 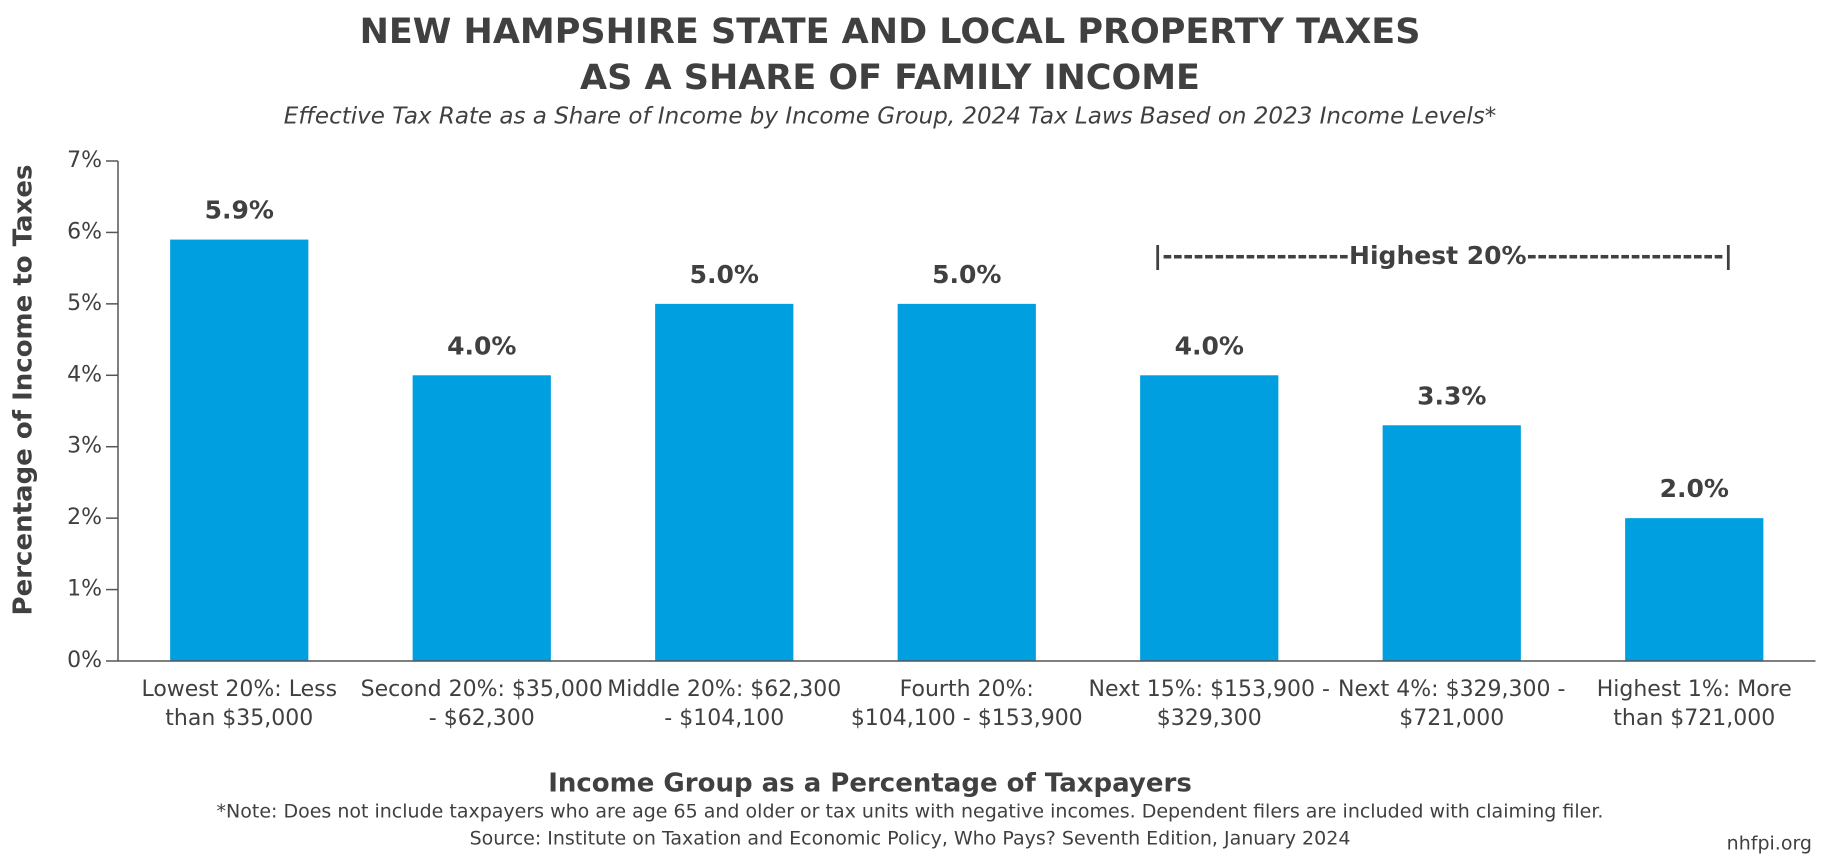 What do you see at coordinates (84, 374) in the screenshot?
I see `y-tick-label: 4%` at bounding box center [84, 374].